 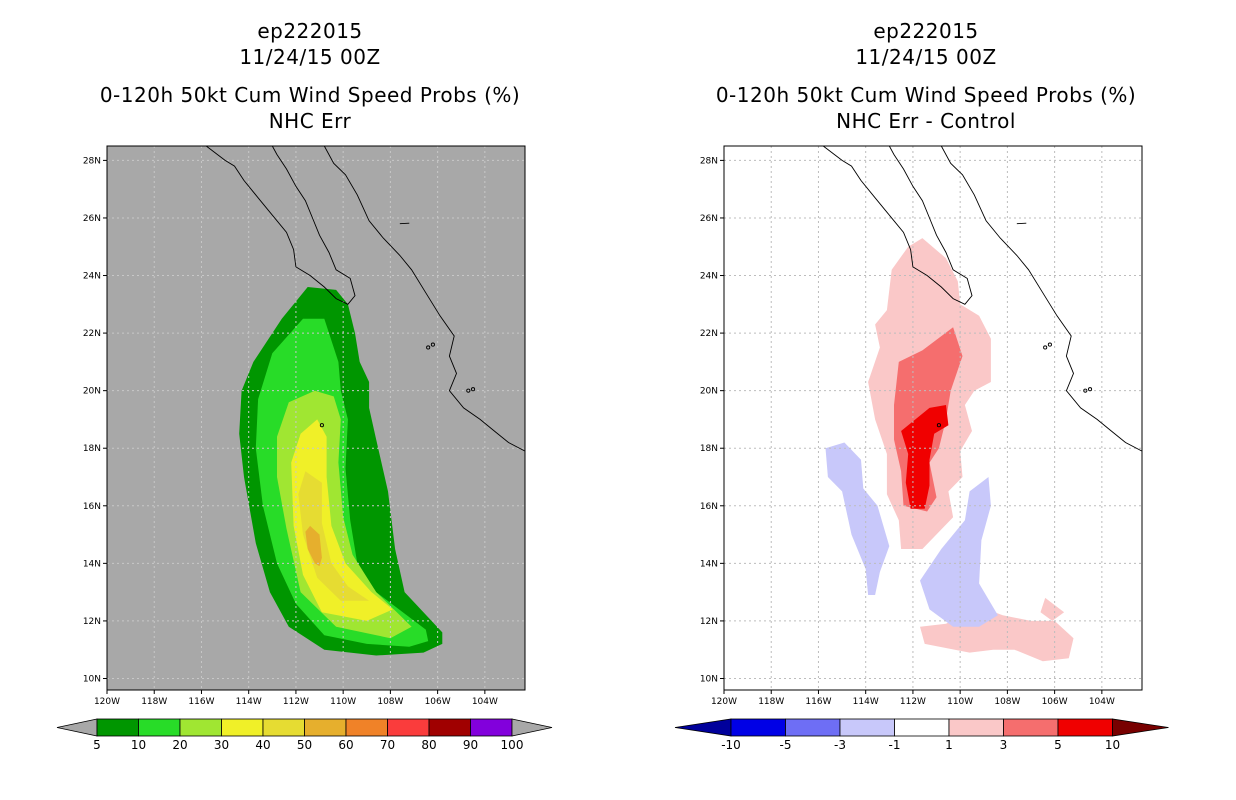 What do you see at coordinates (92, 219) in the screenshot?
I see `y-tick-label: 26N` at bounding box center [92, 219].